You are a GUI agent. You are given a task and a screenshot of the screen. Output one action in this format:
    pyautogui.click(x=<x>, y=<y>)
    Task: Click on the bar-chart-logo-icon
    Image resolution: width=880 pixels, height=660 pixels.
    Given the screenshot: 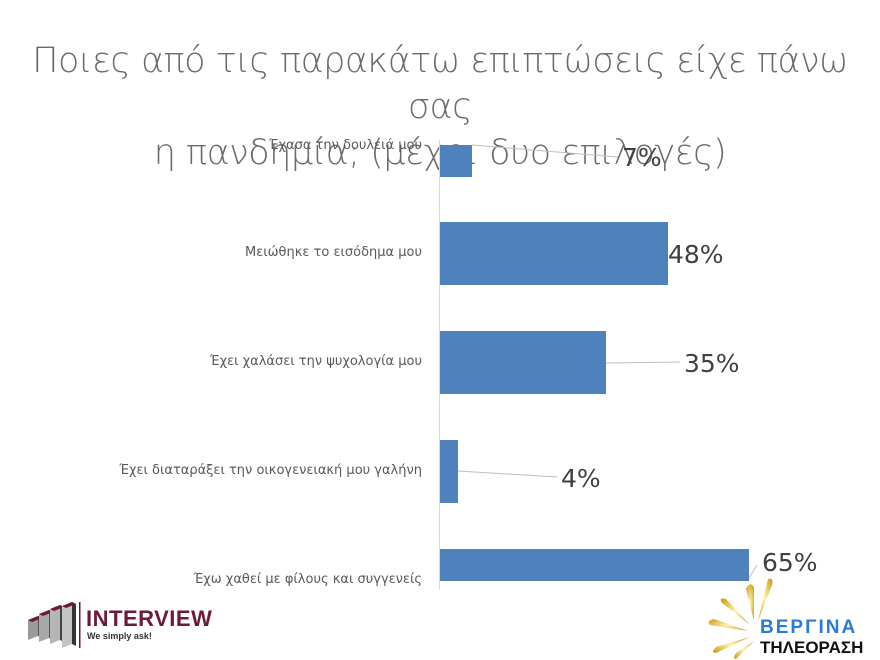 What is the action you would take?
    pyautogui.click(x=54, y=625)
    